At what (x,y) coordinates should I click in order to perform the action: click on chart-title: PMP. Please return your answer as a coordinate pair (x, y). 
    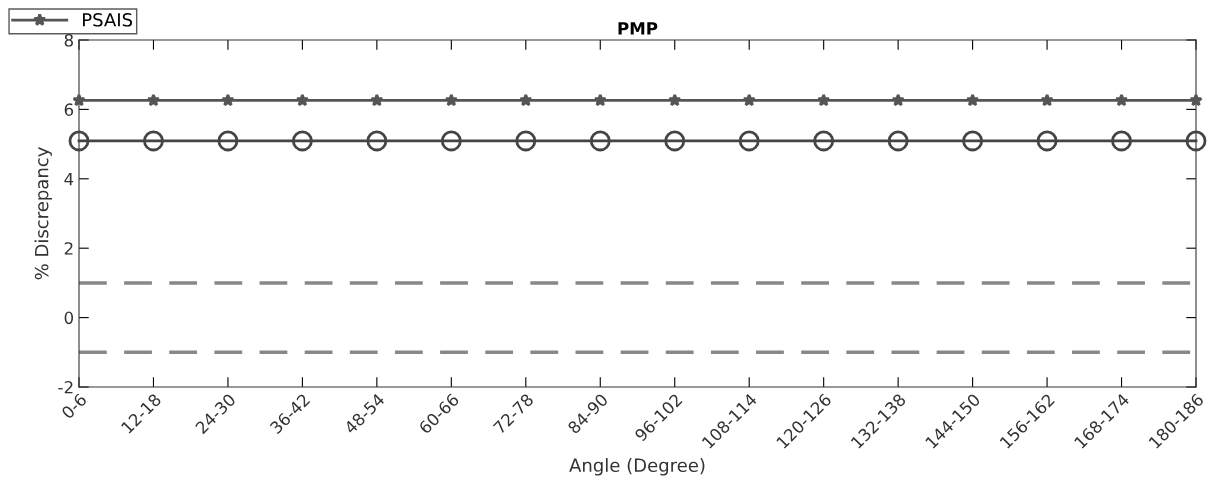
    Looking at the image, I should click on (638, 28).